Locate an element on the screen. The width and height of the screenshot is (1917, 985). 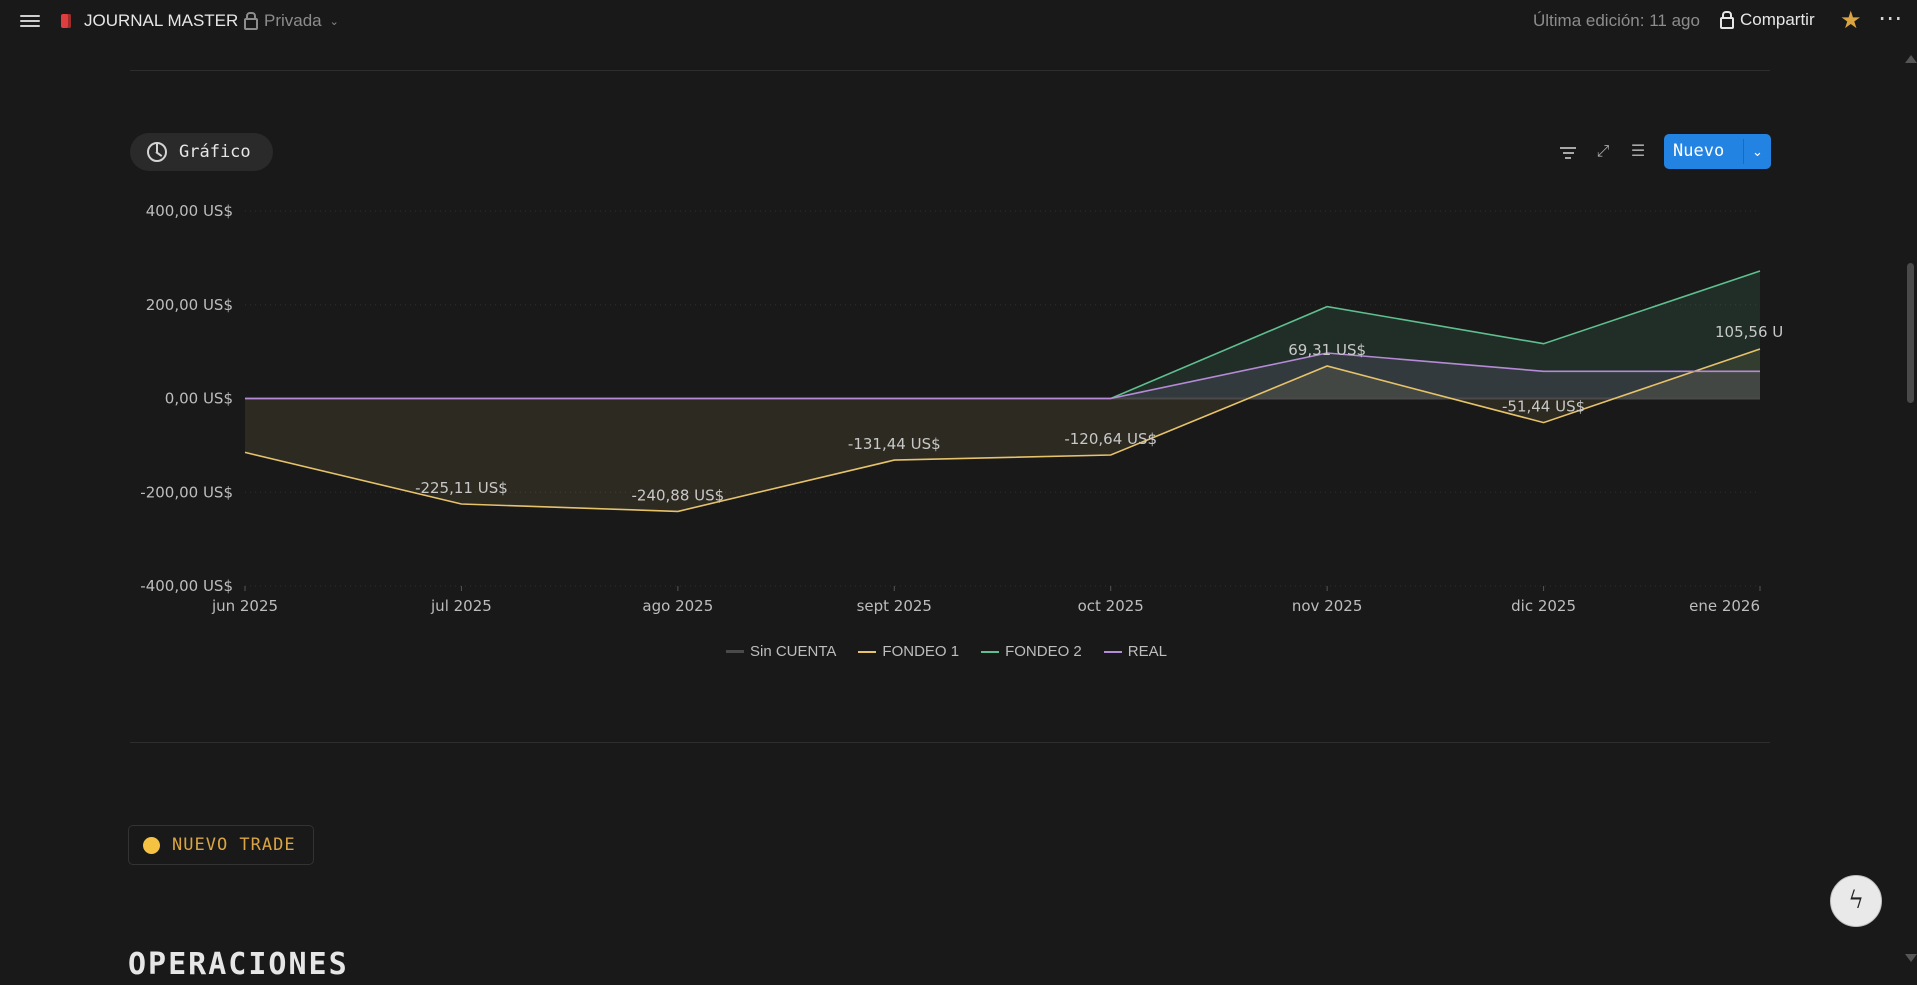
y-tick-label: -200,00 US$ is located at coordinates (186, 492).